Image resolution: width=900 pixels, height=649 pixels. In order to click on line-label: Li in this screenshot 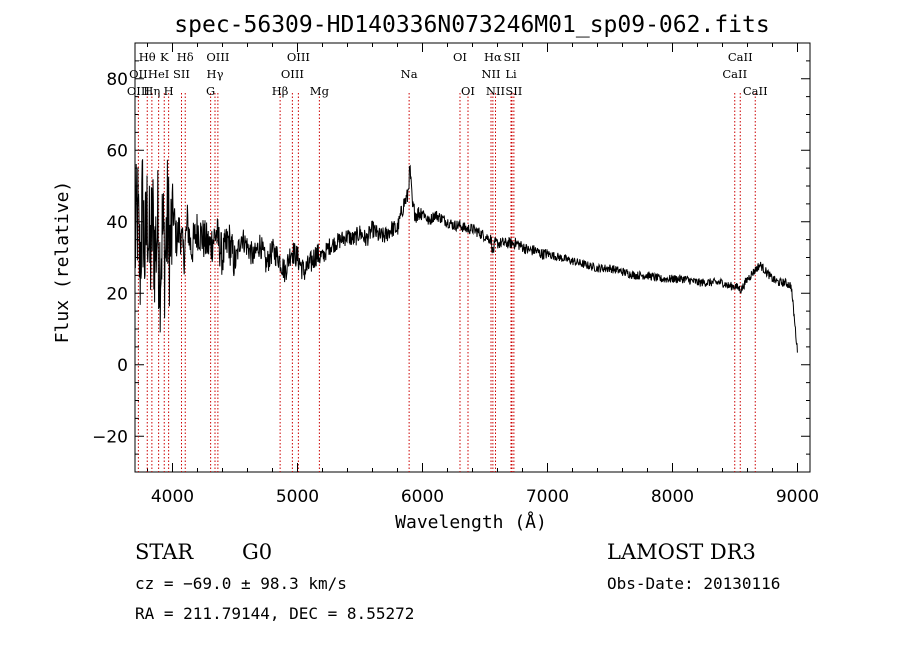, I will do `click(511, 74)`.